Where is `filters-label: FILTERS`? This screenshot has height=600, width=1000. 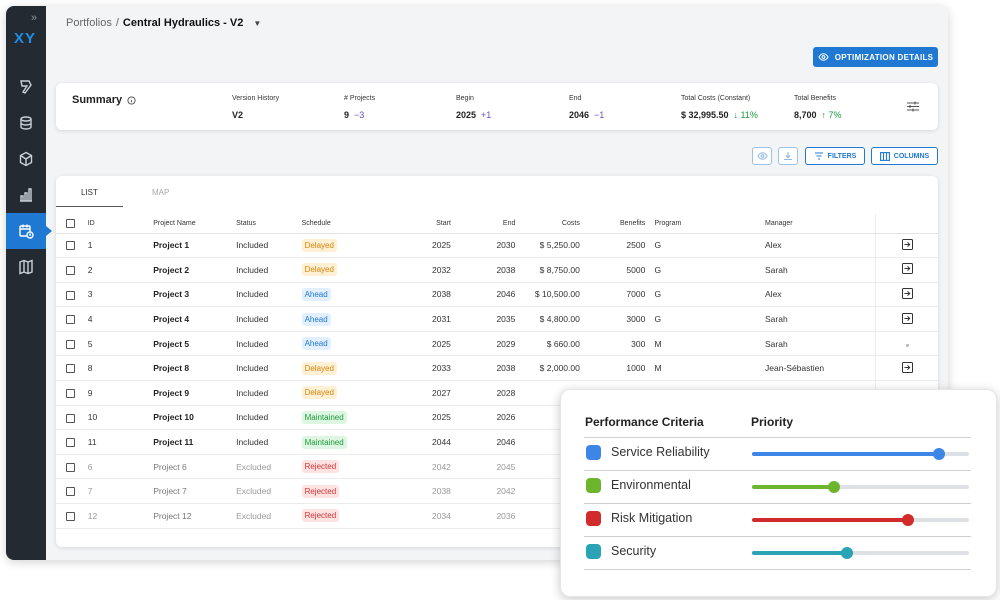
filters-label: FILTERS is located at coordinates (842, 156).